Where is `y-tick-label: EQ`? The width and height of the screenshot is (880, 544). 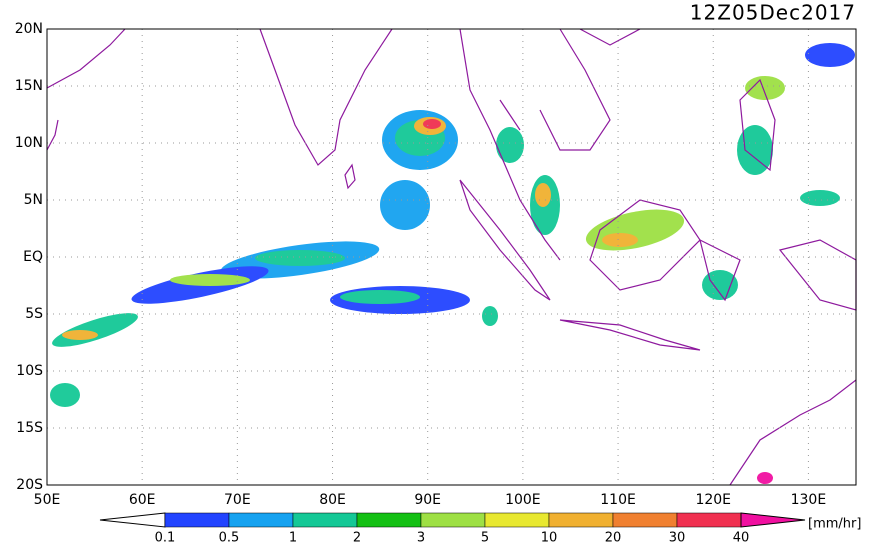
y-tick-label: EQ is located at coordinates (33, 257).